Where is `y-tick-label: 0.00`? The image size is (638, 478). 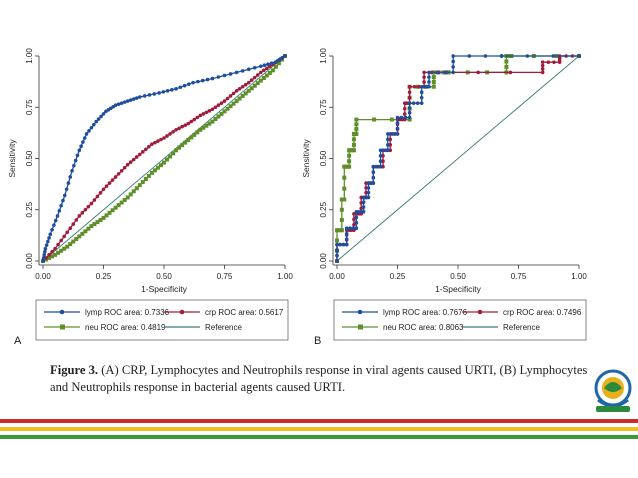 y-tick-label: 0.00 is located at coordinates (29, 261).